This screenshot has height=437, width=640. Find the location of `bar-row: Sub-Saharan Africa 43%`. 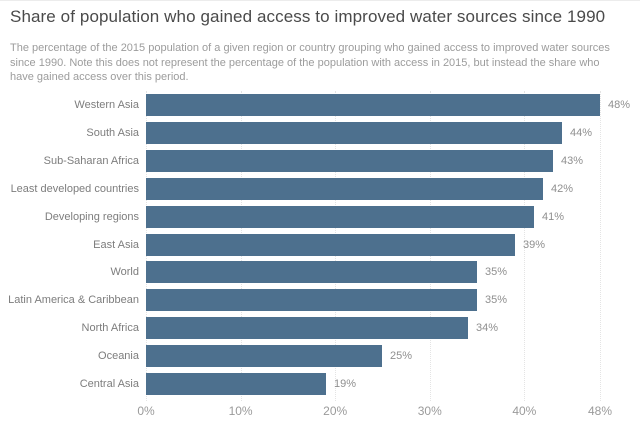

bar-row: Sub-Saharan Africa 43% is located at coordinates (320, 161).